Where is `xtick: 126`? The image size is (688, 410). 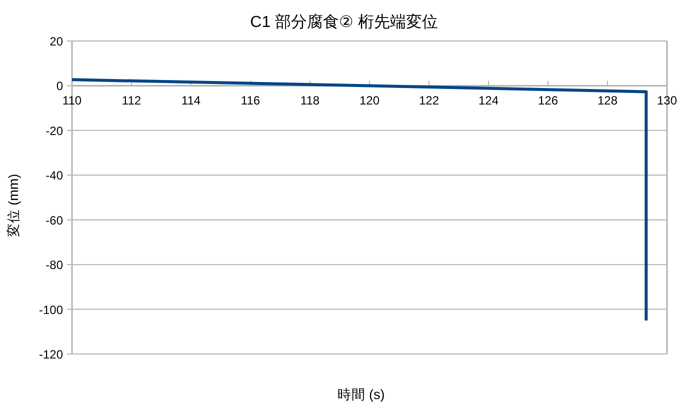 xtick: 126 is located at coordinates (548, 101).